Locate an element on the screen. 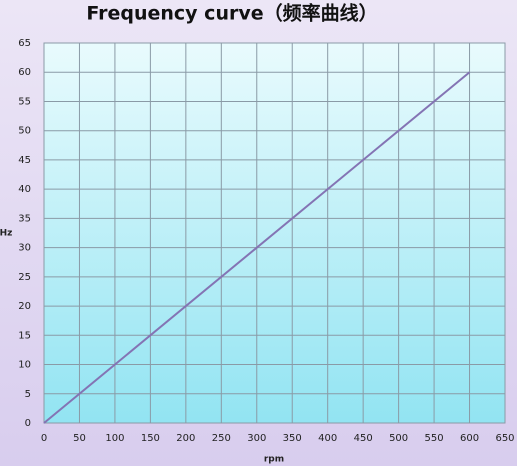 Image resolution: width=517 pixels, height=466 pixels. y-tick-label: 20 is located at coordinates (24, 306).